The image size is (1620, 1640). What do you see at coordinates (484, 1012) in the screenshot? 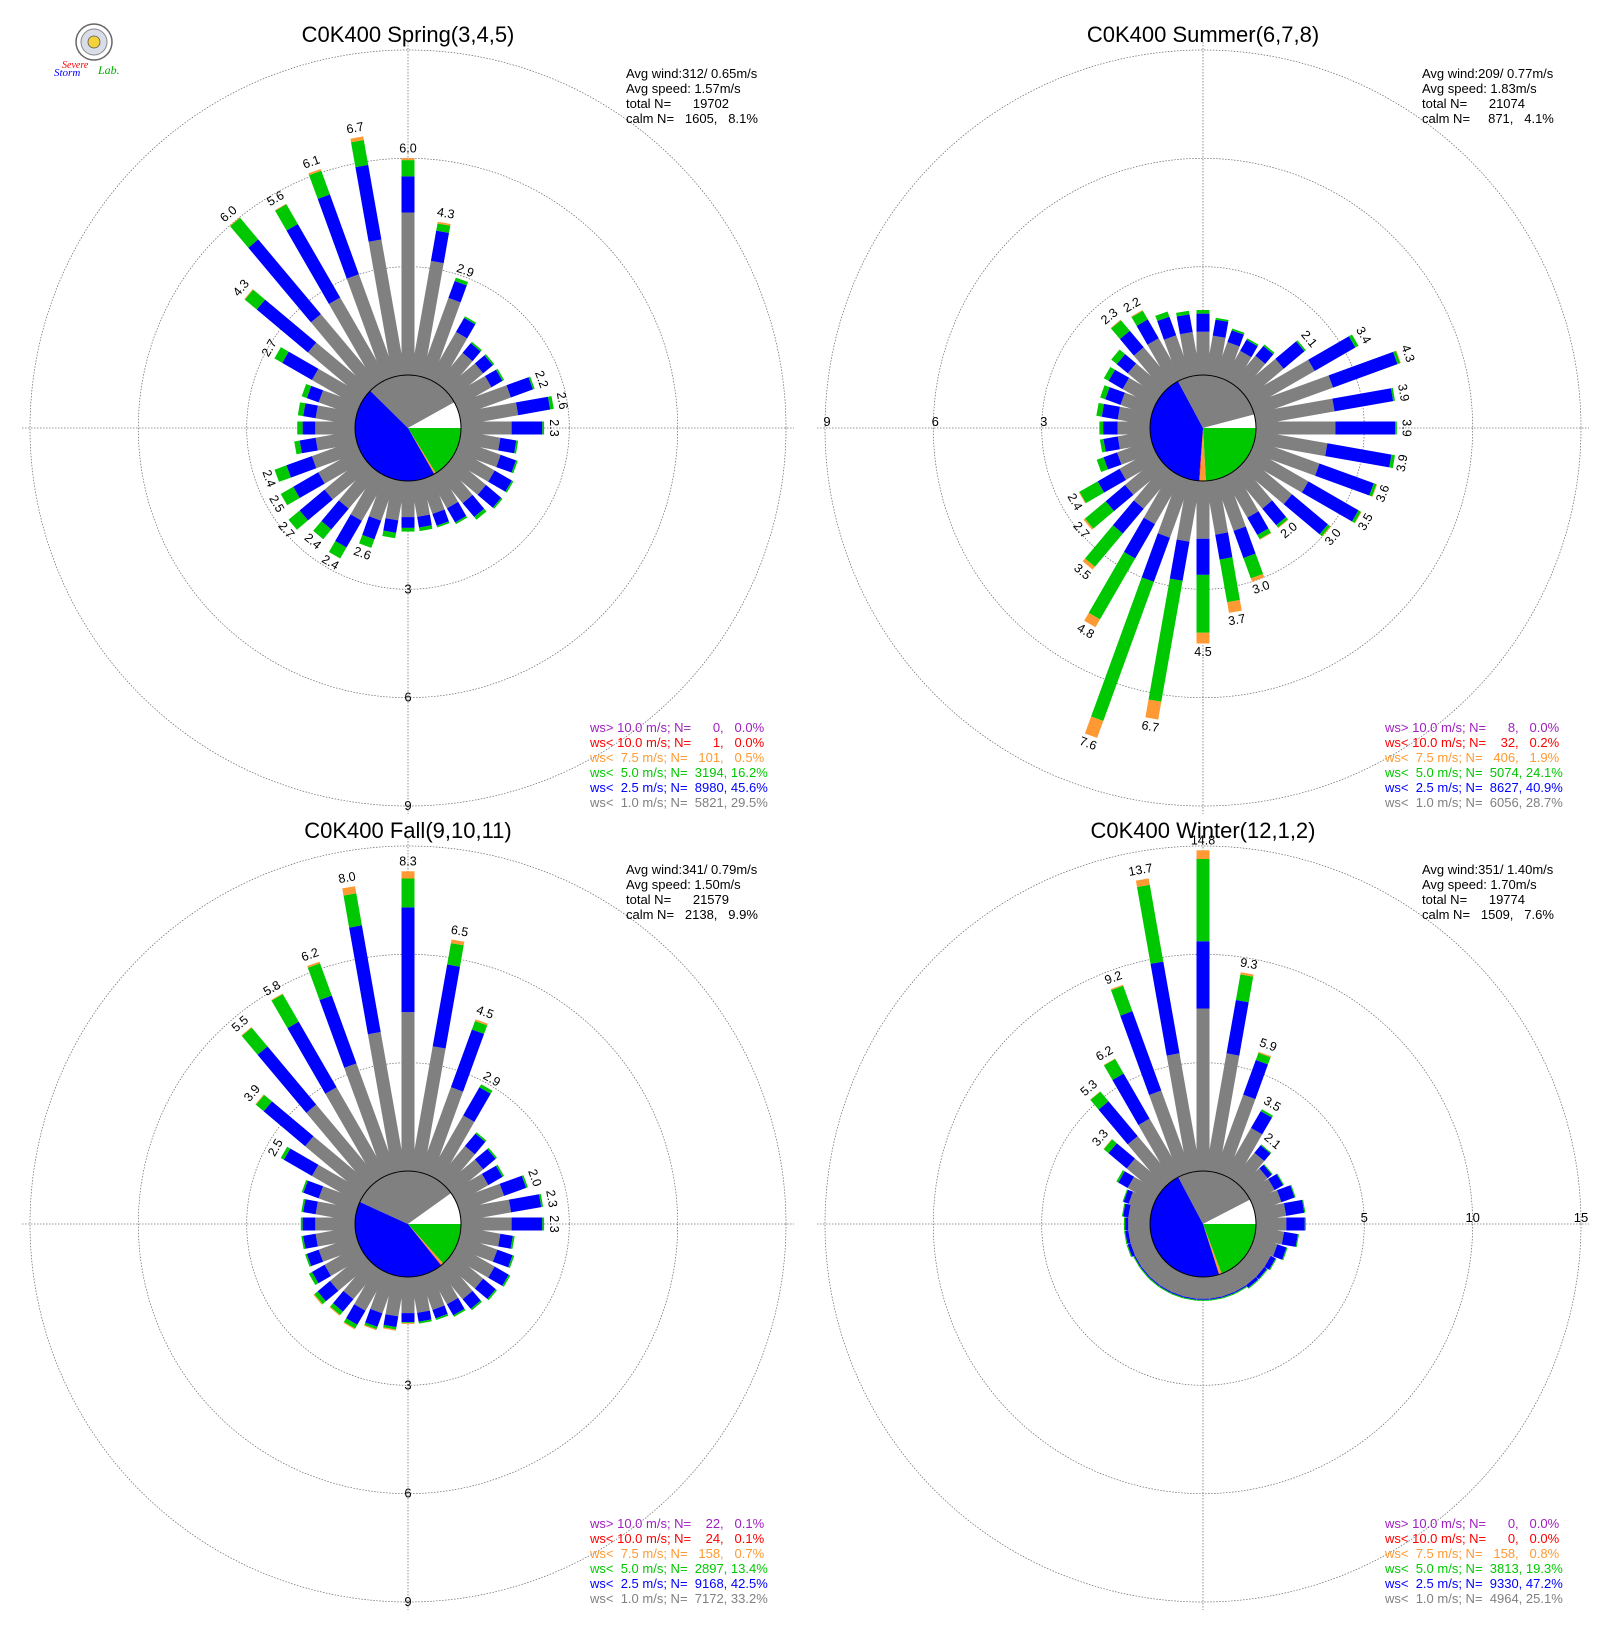
I see `bar-value-label: 4.5` at bounding box center [484, 1012].